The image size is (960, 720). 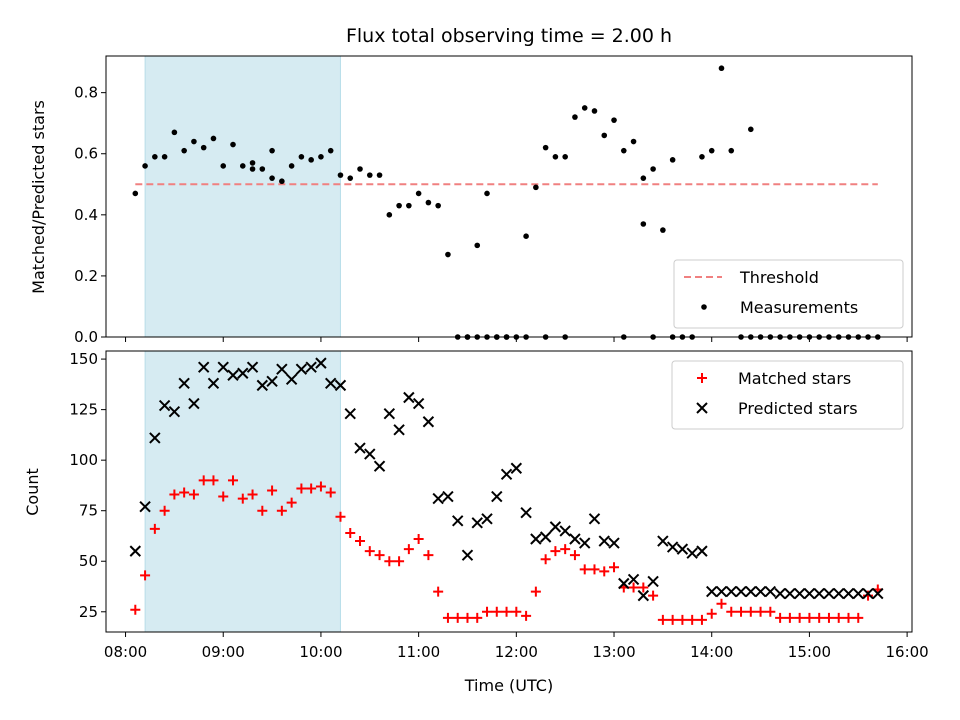 I want to click on legend-label: Threshold, so click(x=779, y=277).